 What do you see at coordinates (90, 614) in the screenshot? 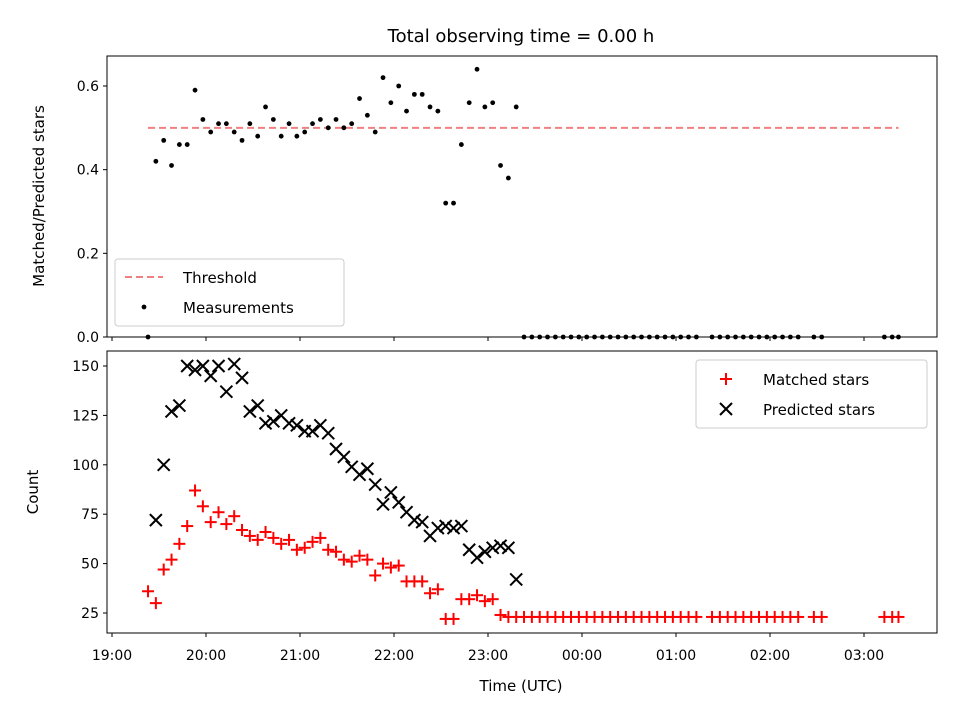
I see `bottom-y-tick-label: 25` at bounding box center [90, 614].